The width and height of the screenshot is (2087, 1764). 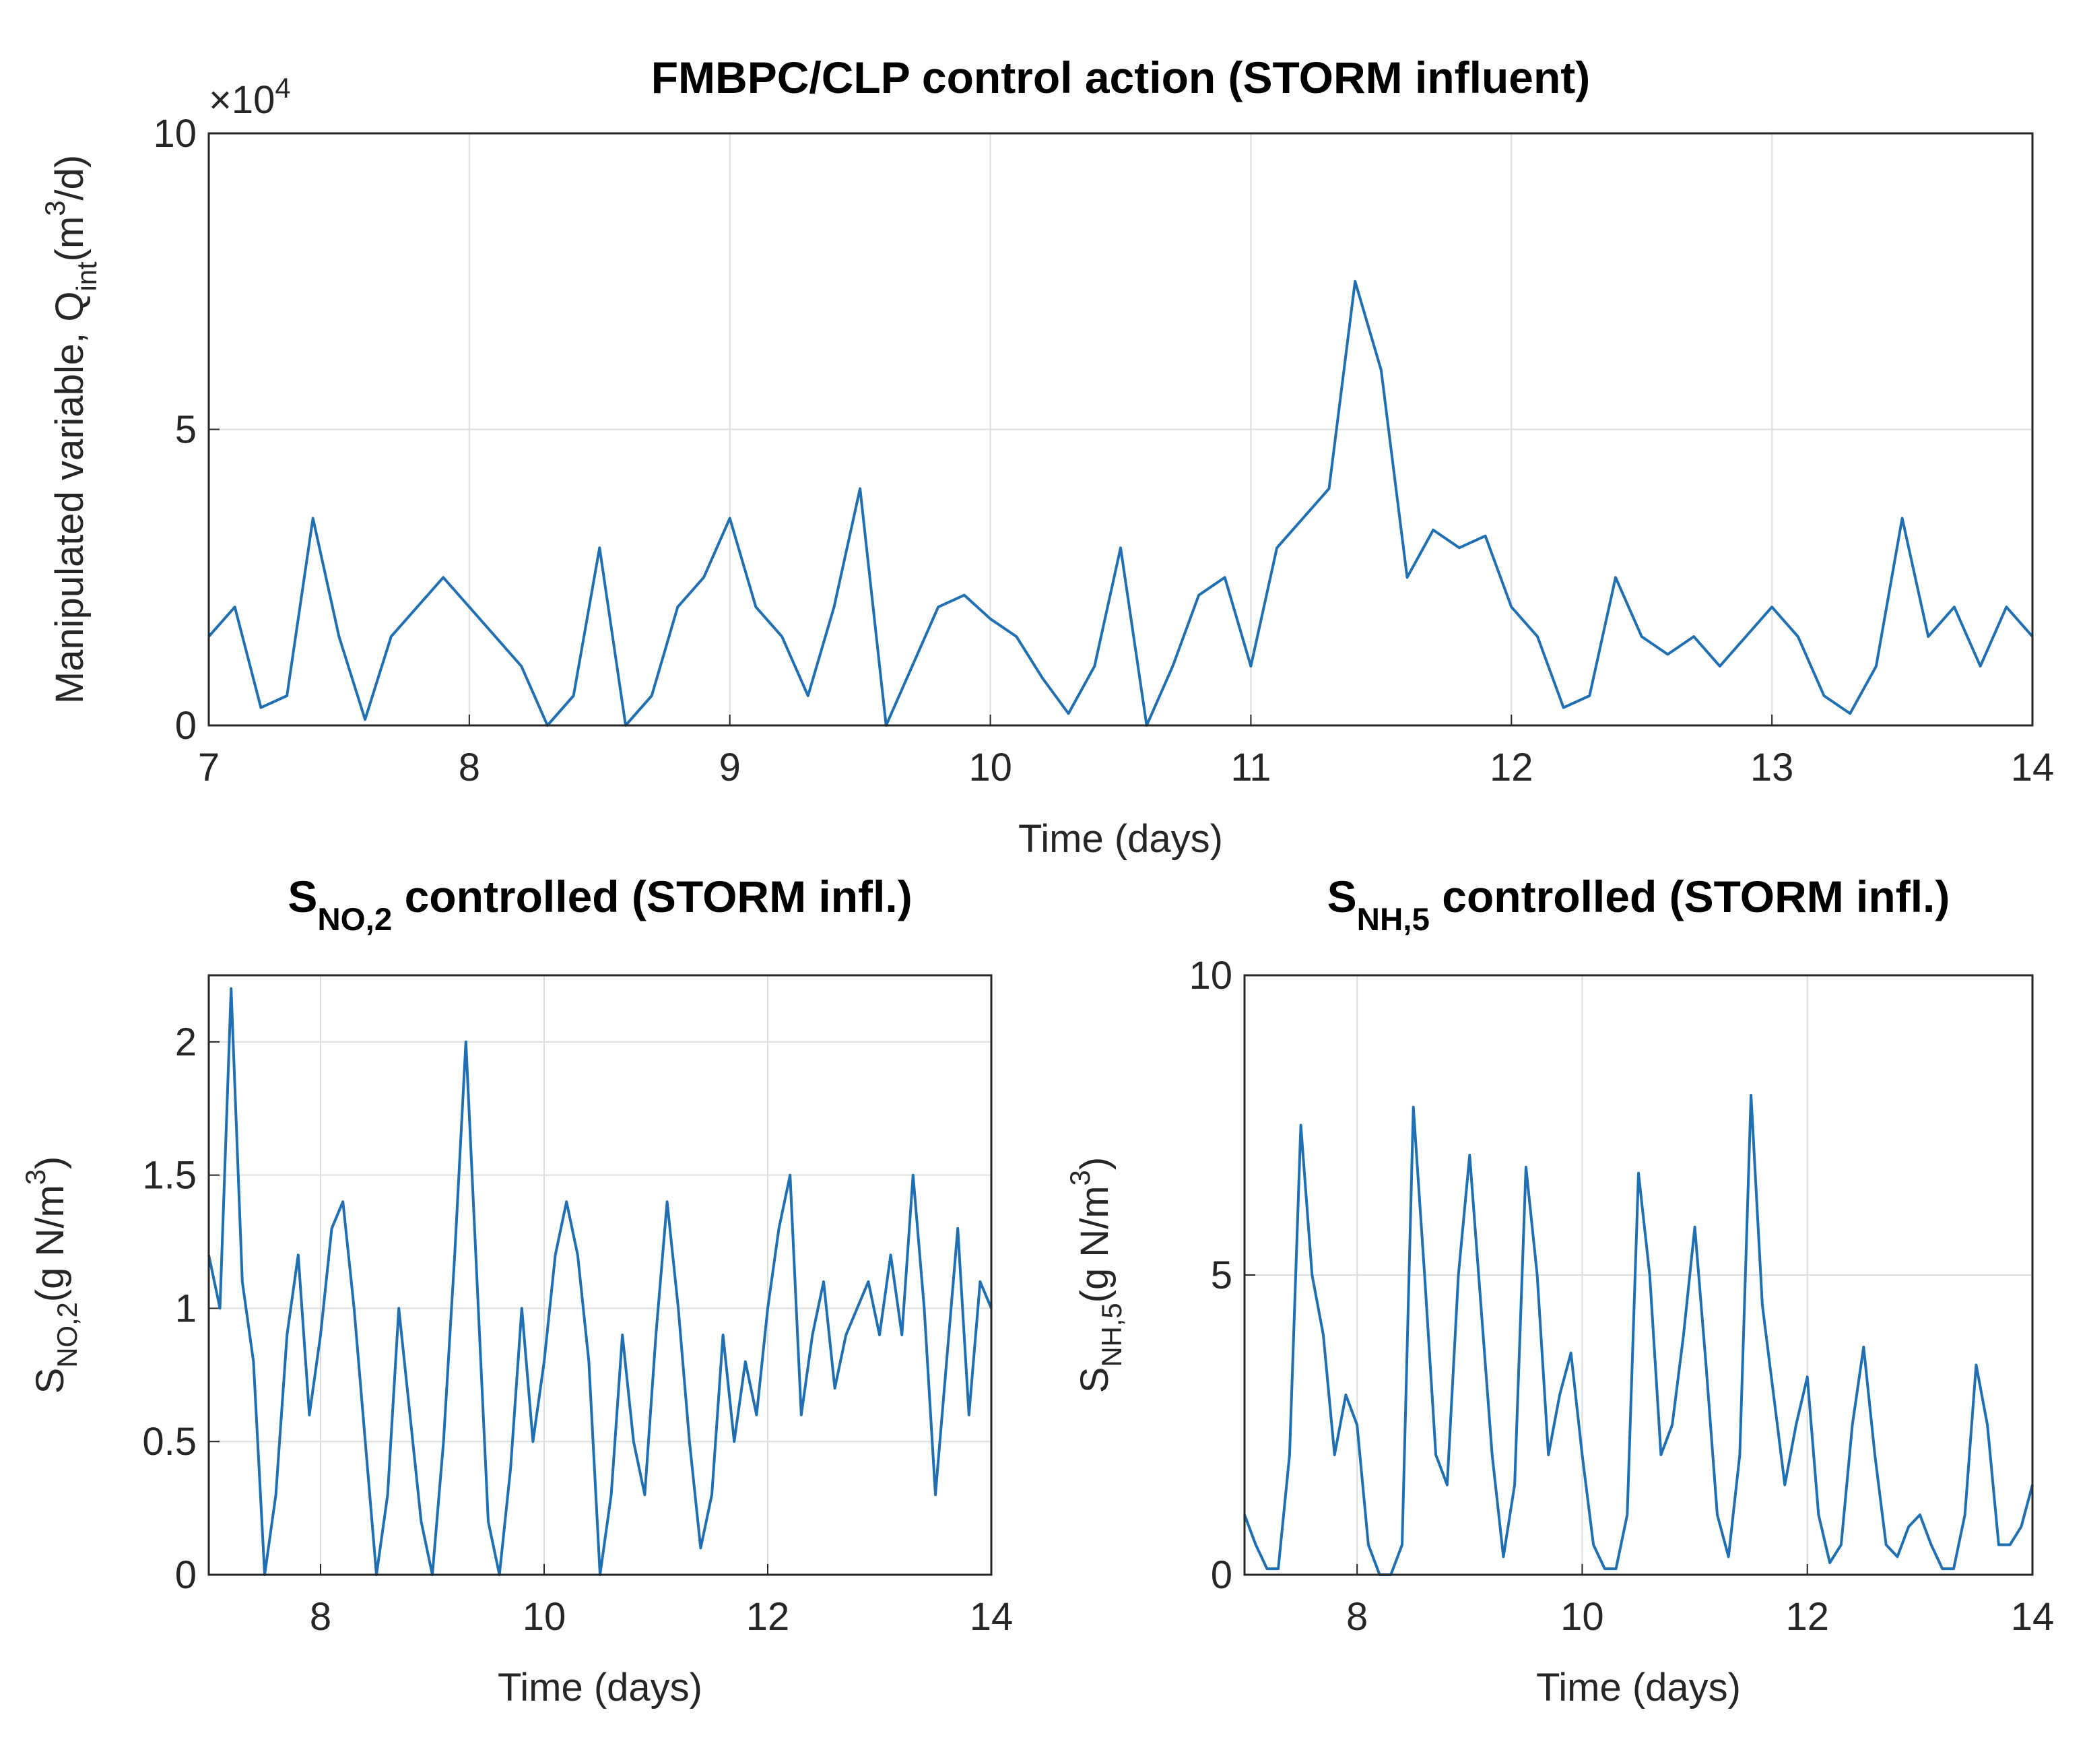 I want to click on x-tick-label: 7, so click(x=209, y=768).